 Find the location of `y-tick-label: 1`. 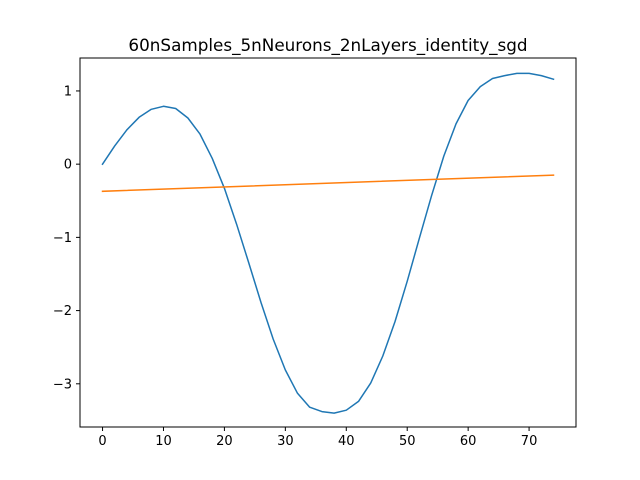

y-tick-label: 1 is located at coordinates (68, 91).